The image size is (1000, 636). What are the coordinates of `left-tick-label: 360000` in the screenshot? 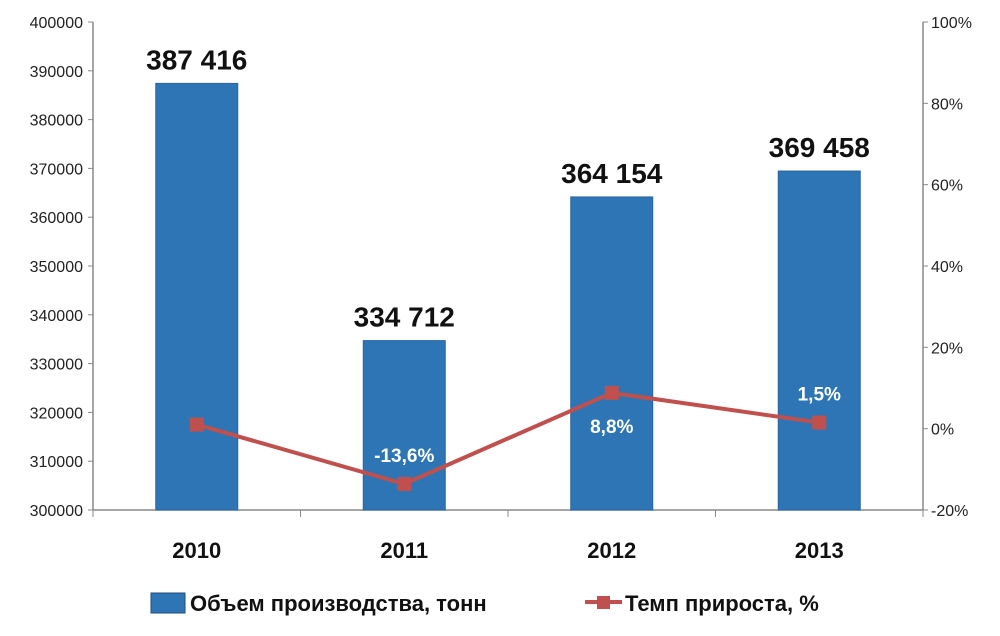 It's located at (56, 218).